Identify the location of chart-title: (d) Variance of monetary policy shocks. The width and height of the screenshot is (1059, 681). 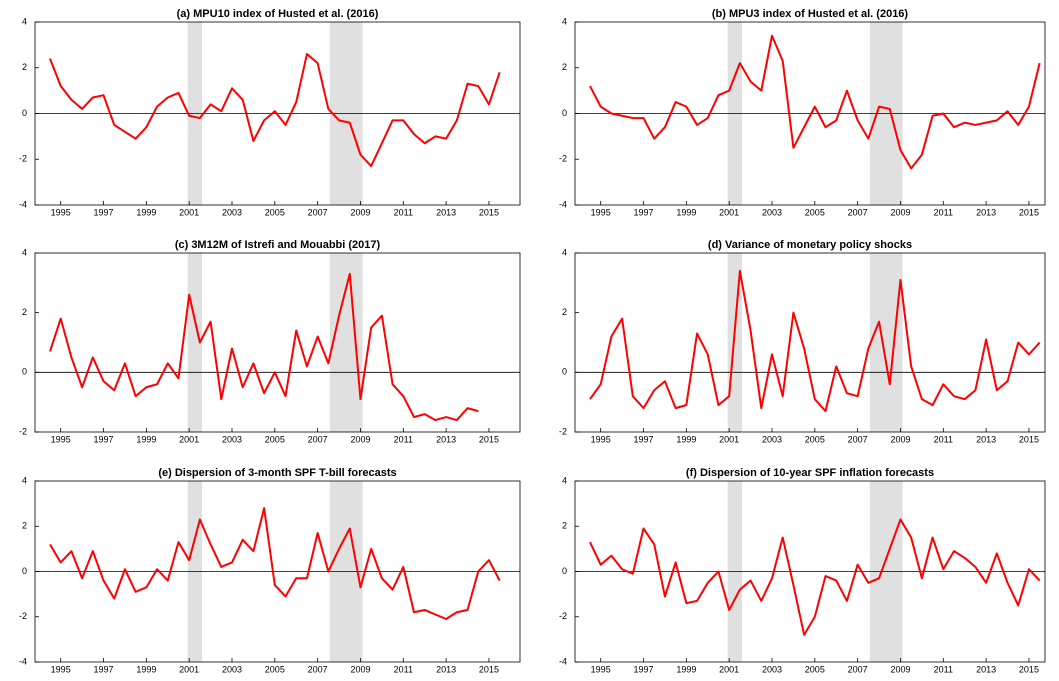
(810, 245).